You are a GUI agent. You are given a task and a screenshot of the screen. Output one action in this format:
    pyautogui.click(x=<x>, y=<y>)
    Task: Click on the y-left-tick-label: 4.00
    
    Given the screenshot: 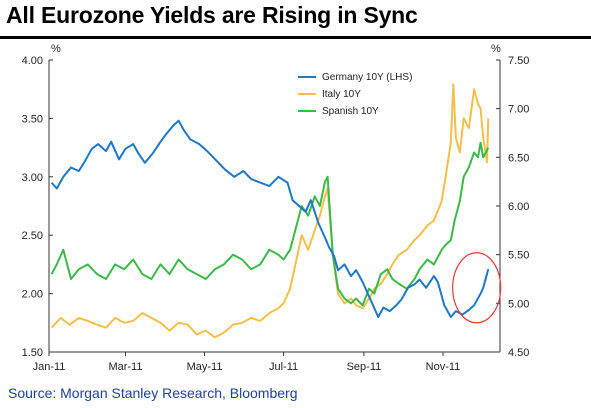 What is the action you would take?
    pyautogui.click(x=32, y=61)
    